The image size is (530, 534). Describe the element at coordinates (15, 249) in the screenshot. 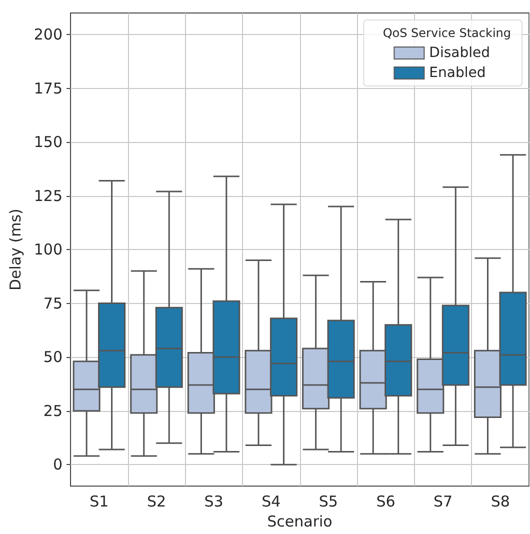

I see `y-axis-title: Delay (ms)` at that location.